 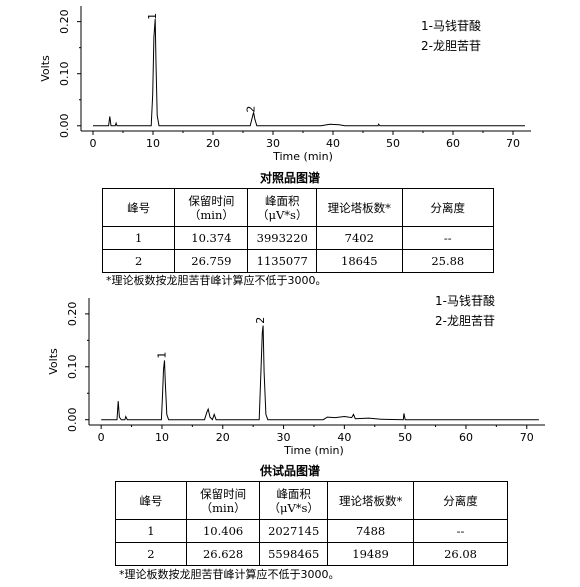 What do you see at coordinates (289, 178) in the screenshot?
I see `caption-reference: 对照品图谱` at bounding box center [289, 178].